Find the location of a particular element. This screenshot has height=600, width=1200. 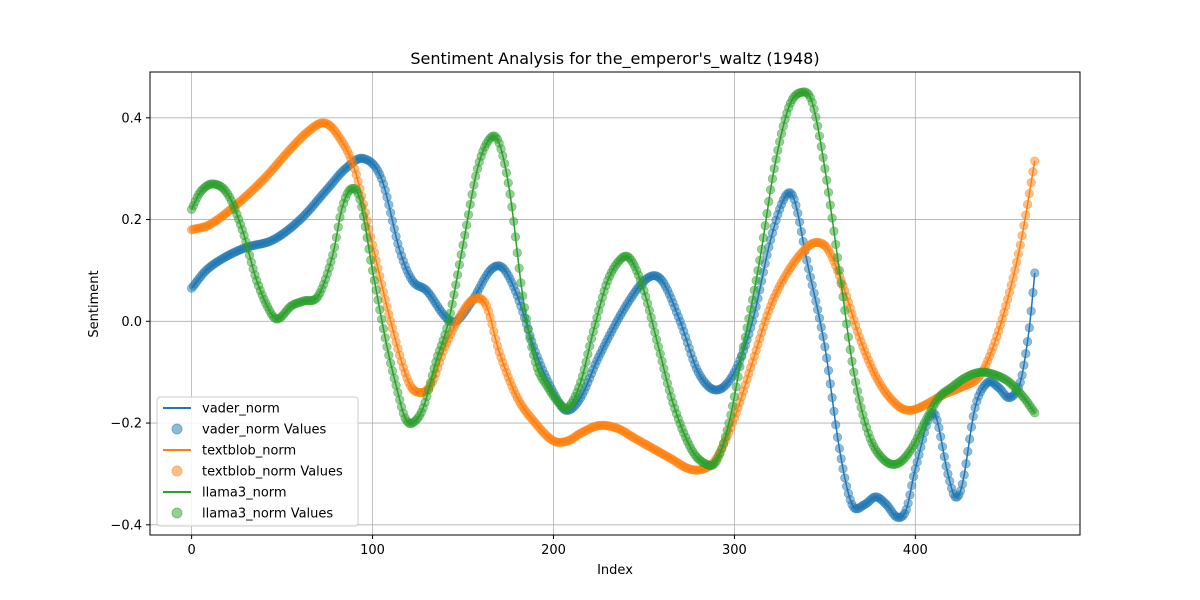

legend-label: textblob_norm is located at coordinates (249, 451).